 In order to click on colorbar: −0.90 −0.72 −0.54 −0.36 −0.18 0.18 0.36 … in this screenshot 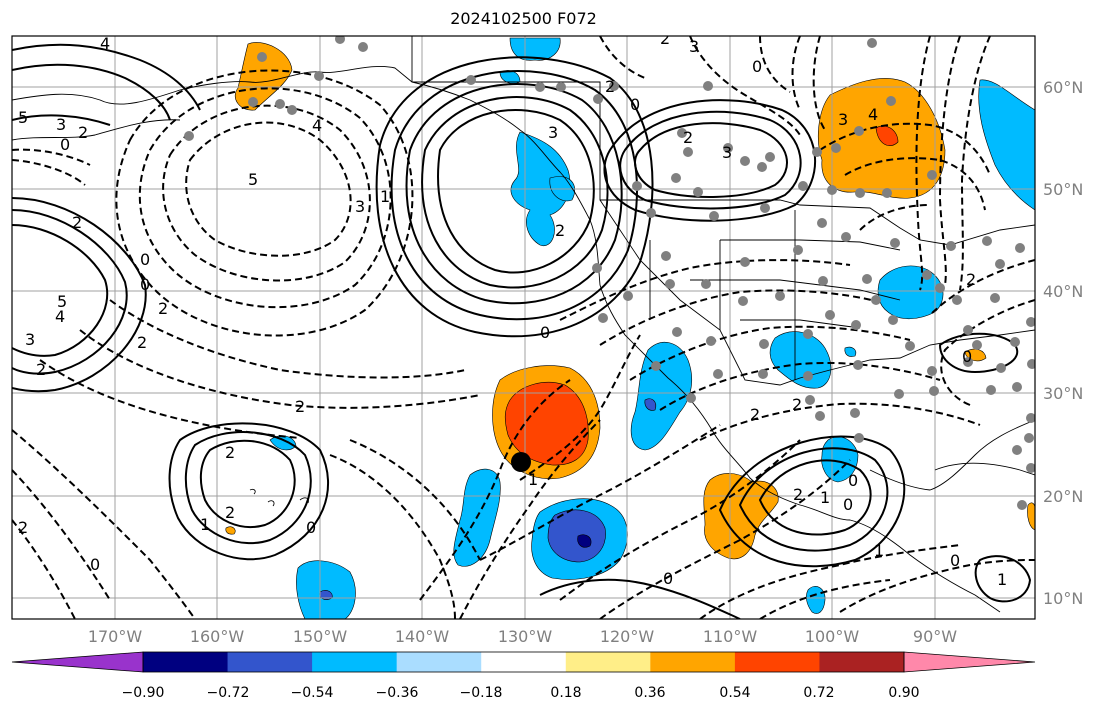, I will do `click(523, 676)`.